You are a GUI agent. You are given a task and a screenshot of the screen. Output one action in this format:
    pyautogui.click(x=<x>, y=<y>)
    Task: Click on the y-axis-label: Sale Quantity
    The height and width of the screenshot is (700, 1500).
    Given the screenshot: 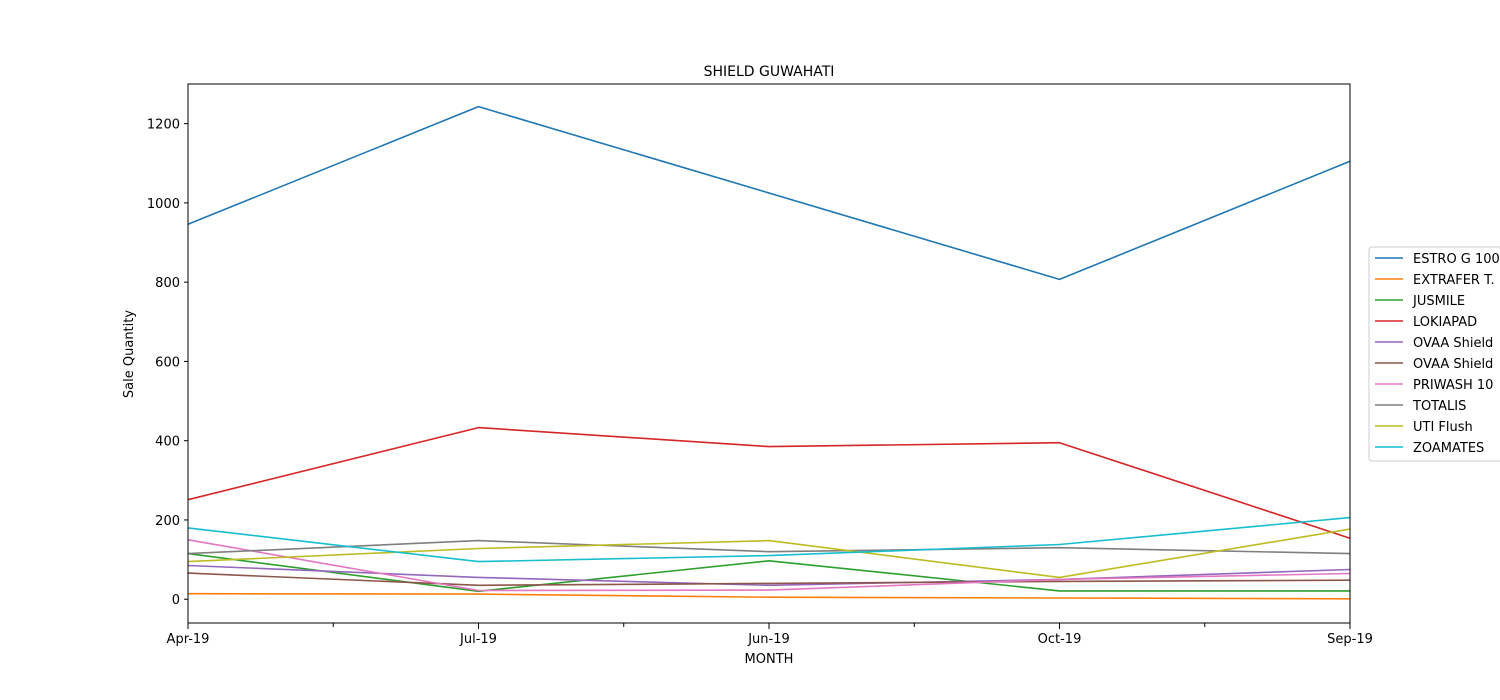 What is the action you would take?
    pyautogui.click(x=129, y=354)
    